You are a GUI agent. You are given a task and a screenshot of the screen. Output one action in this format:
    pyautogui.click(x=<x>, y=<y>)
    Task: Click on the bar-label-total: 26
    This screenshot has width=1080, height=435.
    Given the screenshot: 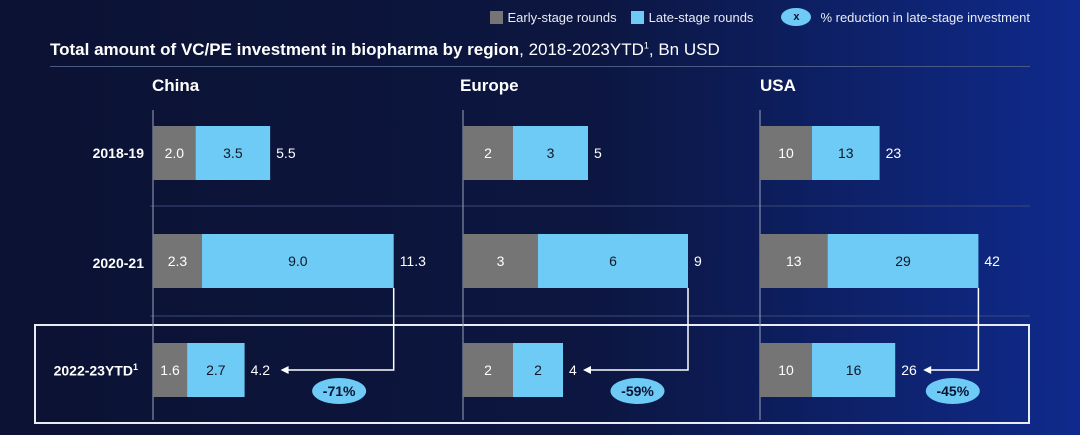 What is the action you would take?
    pyautogui.click(x=909, y=370)
    